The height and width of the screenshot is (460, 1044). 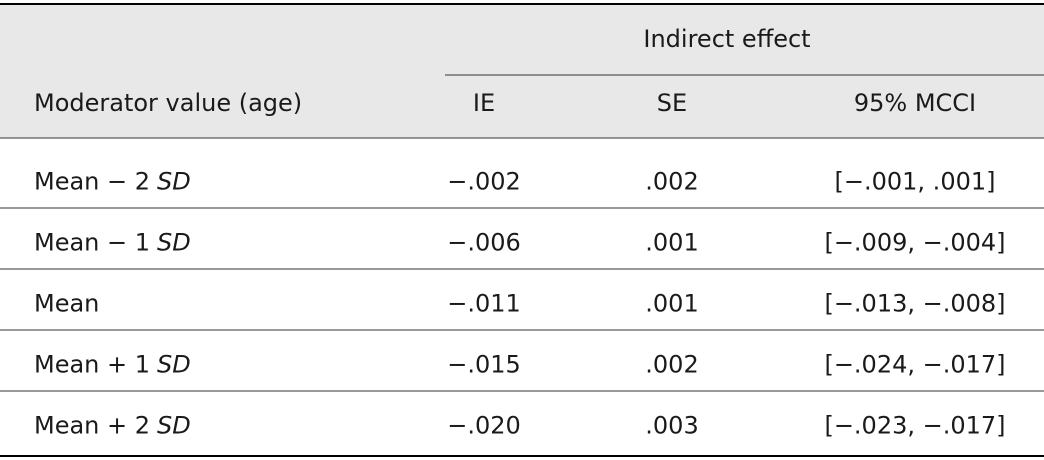 What do you see at coordinates (484, 182) in the screenshot?
I see `cell: −.002` at bounding box center [484, 182].